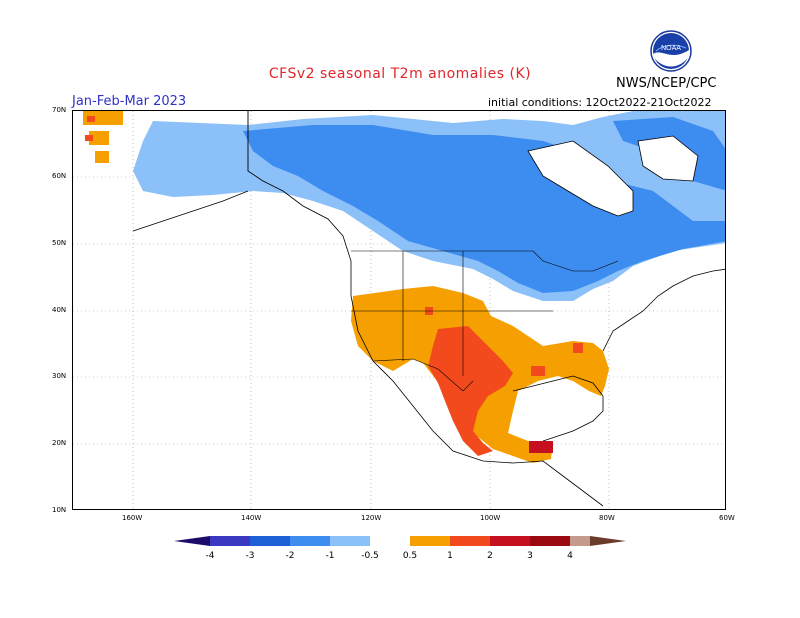 Image resolution: width=800 pixels, height=618 pixels. What do you see at coordinates (59, 176) in the screenshot?
I see `lat-label: 60N` at bounding box center [59, 176].